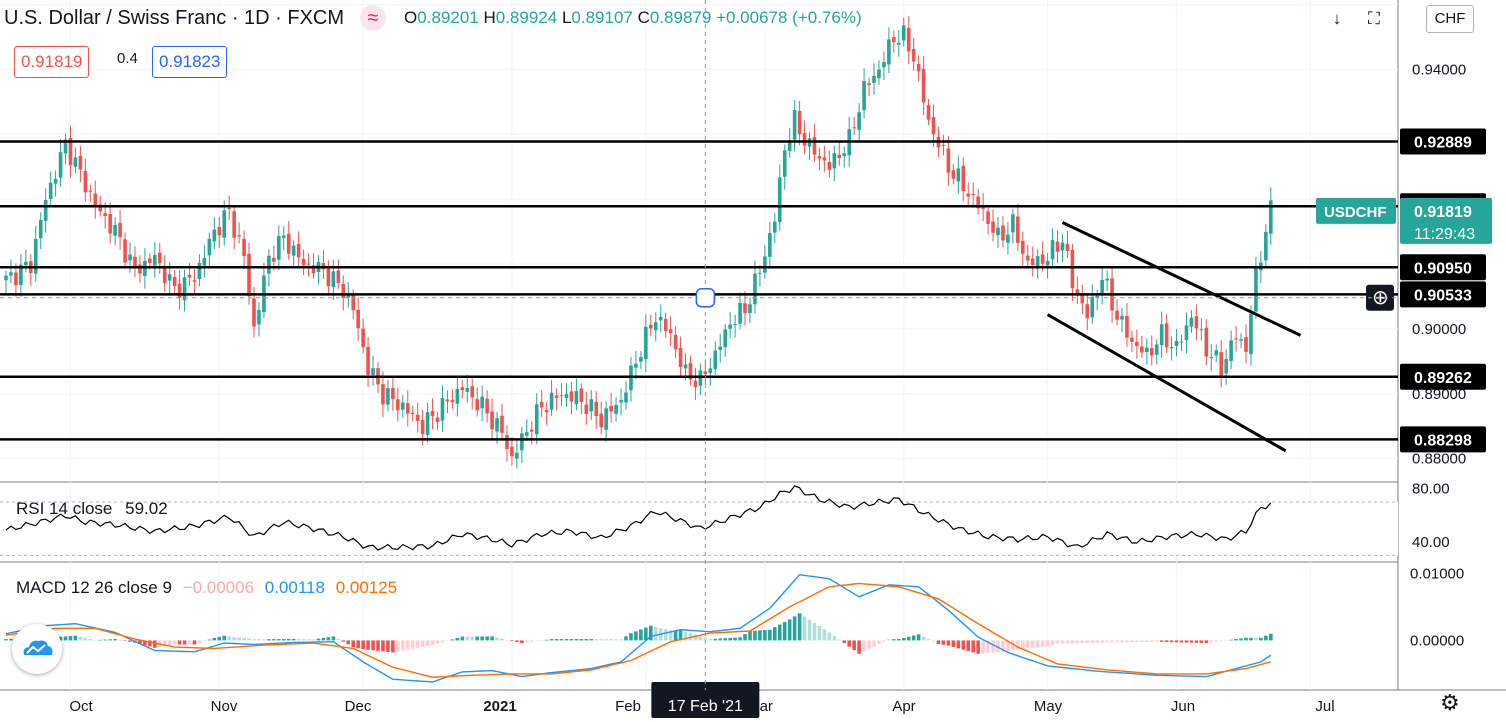 This screenshot has width=1506, height=722. Describe the element at coordinates (1450, 702) in the screenshot. I see `settings-gear-icon: ⚙` at that location.